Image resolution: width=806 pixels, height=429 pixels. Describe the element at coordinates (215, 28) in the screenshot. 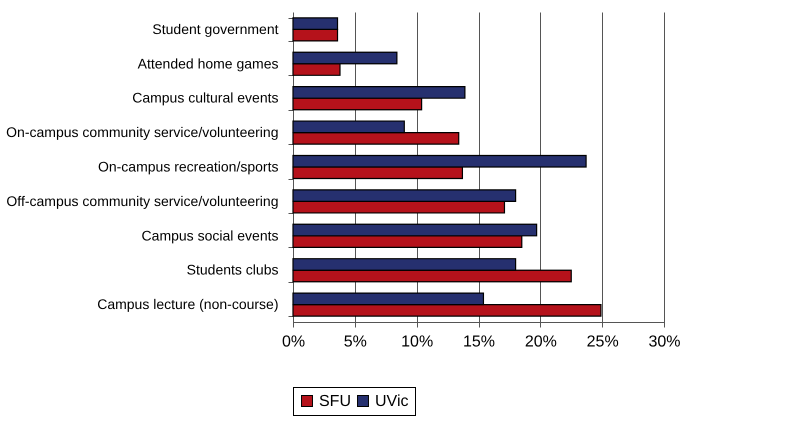

I see `y-tick-label: Student government` at that location.